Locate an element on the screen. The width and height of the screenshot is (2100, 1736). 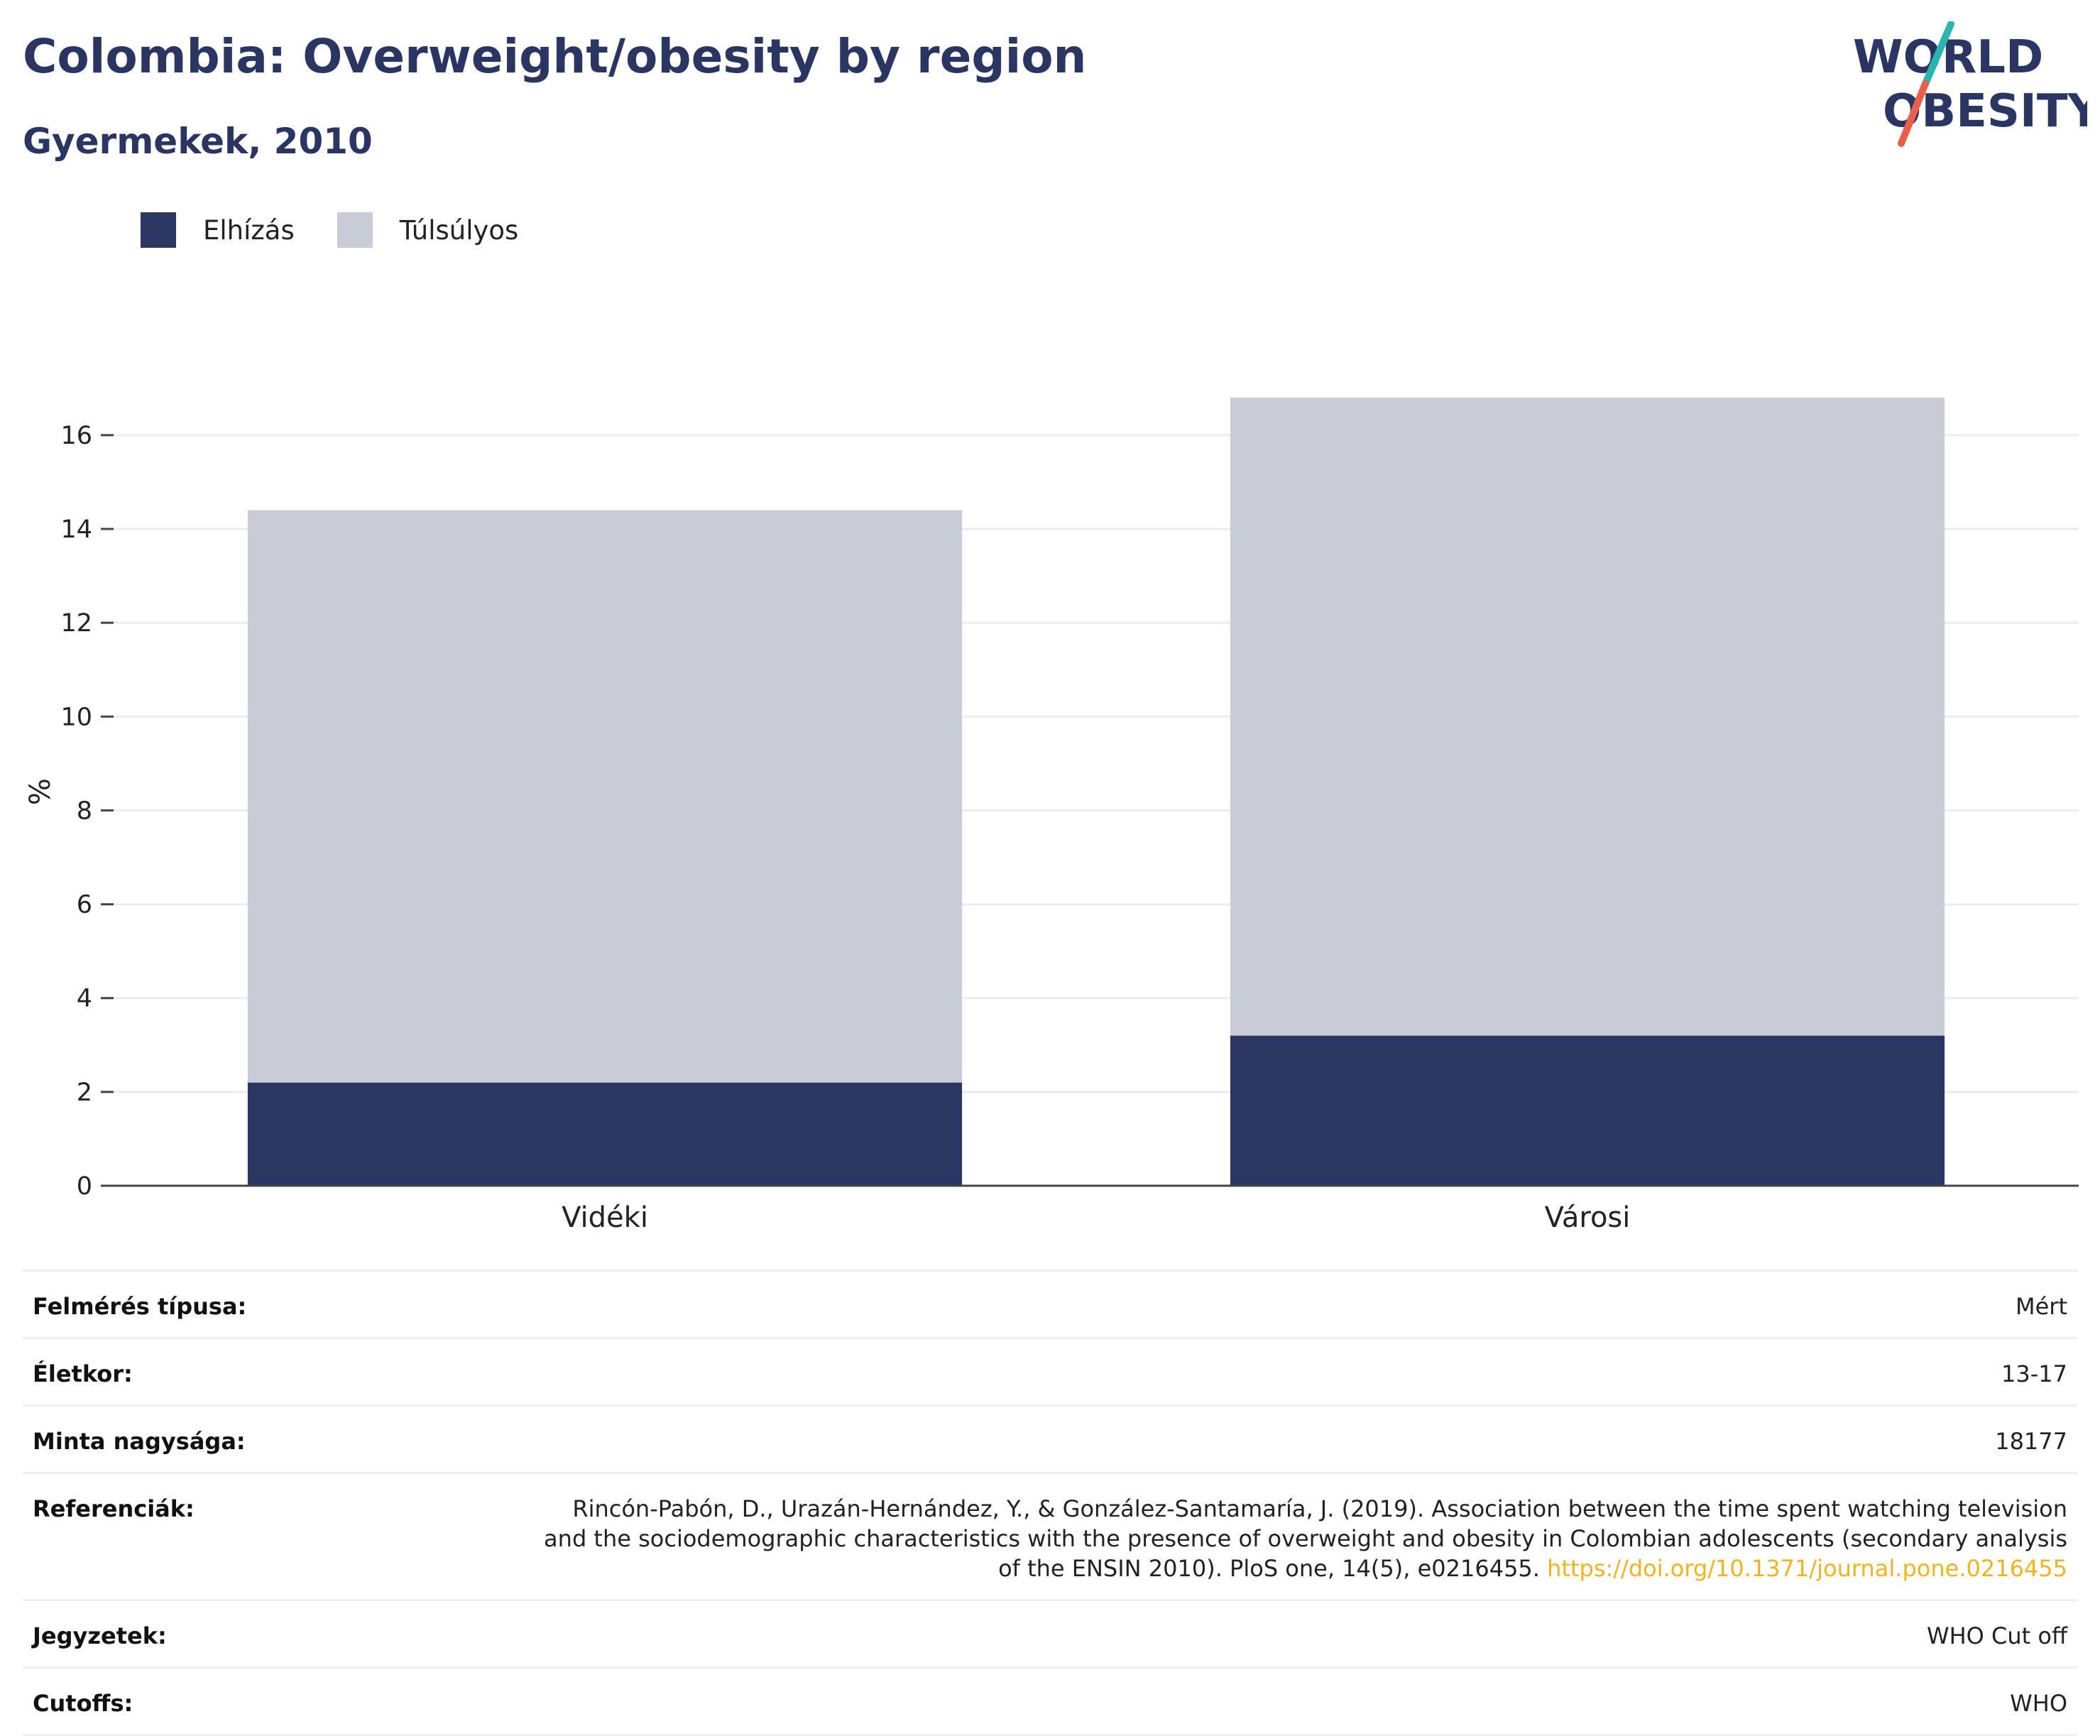
y-tick-label: 16 is located at coordinates (76, 436).